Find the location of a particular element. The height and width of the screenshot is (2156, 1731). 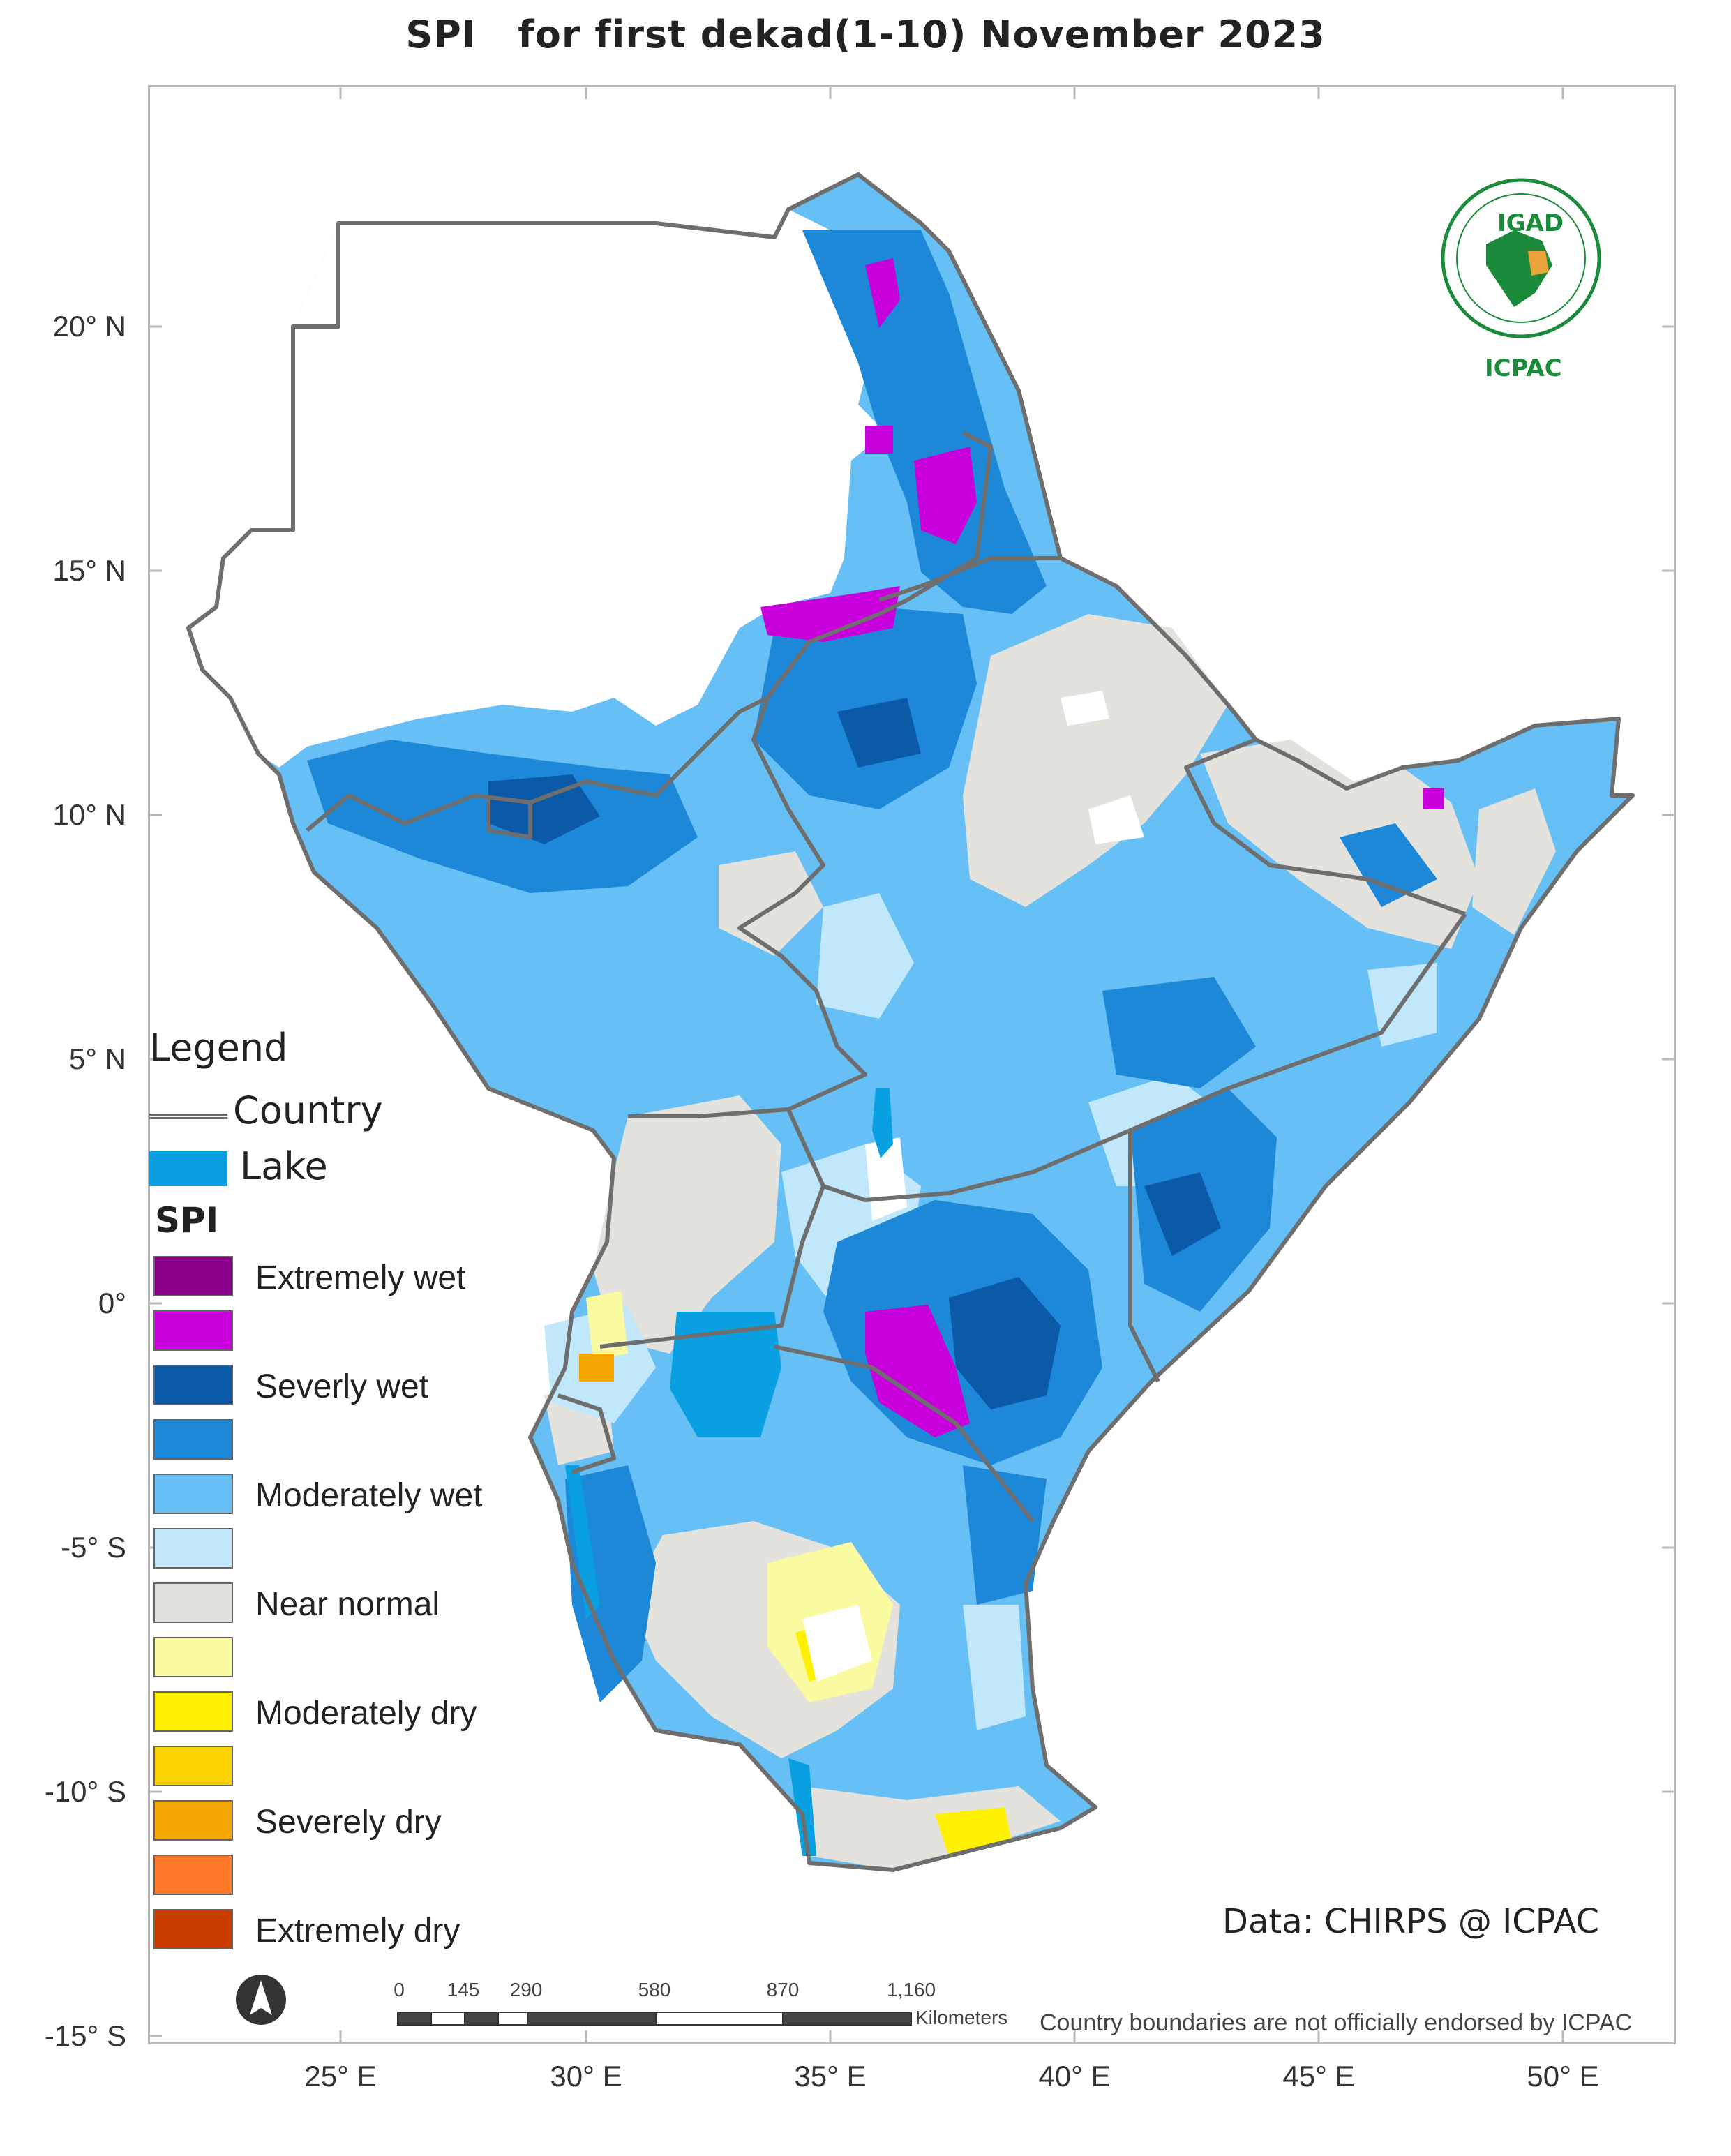

lat-label-10s: -10° S is located at coordinates (85, 1791).